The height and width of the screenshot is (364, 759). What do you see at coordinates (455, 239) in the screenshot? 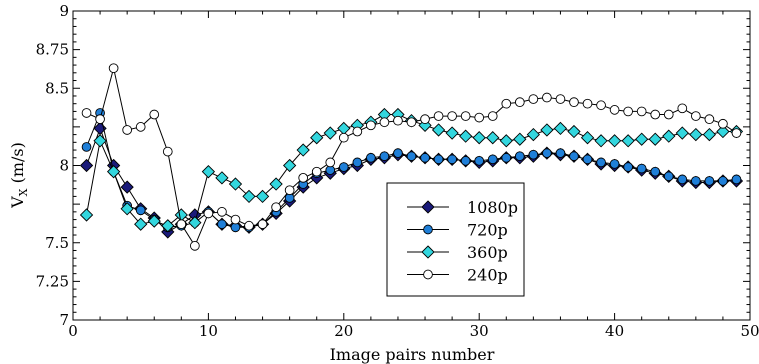
I see `legend: 1080p 720p 360p 240p` at bounding box center [455, 239].